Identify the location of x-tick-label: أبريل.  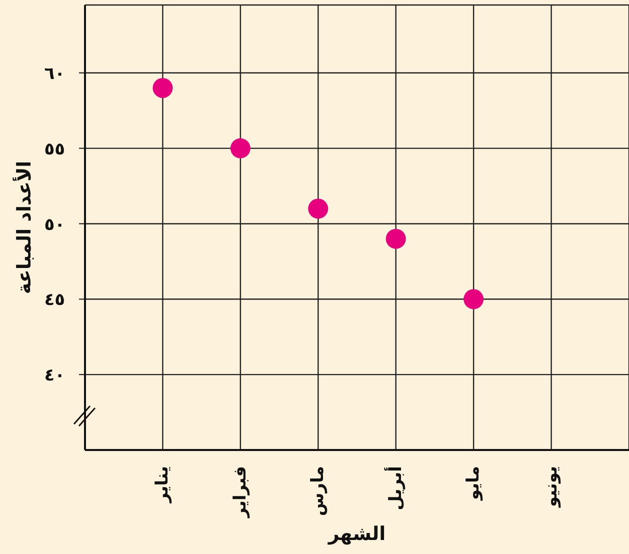
(395, 488).